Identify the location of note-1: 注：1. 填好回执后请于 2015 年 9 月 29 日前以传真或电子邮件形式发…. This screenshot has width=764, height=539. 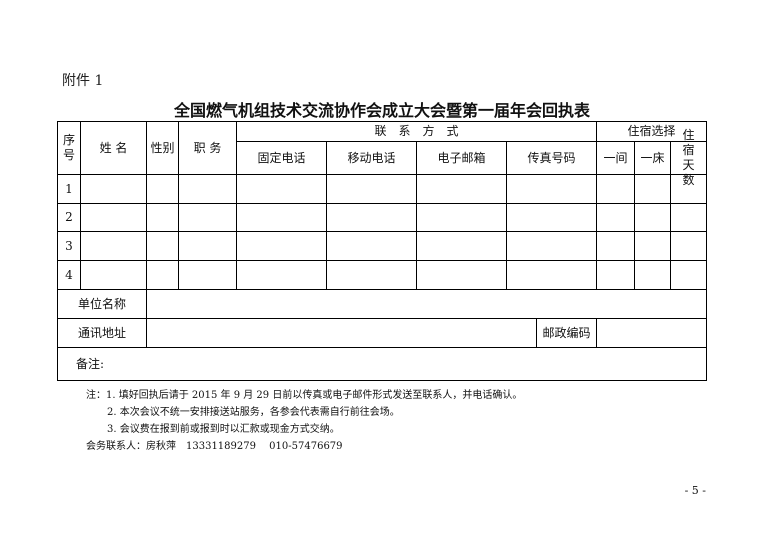
(304, 395).